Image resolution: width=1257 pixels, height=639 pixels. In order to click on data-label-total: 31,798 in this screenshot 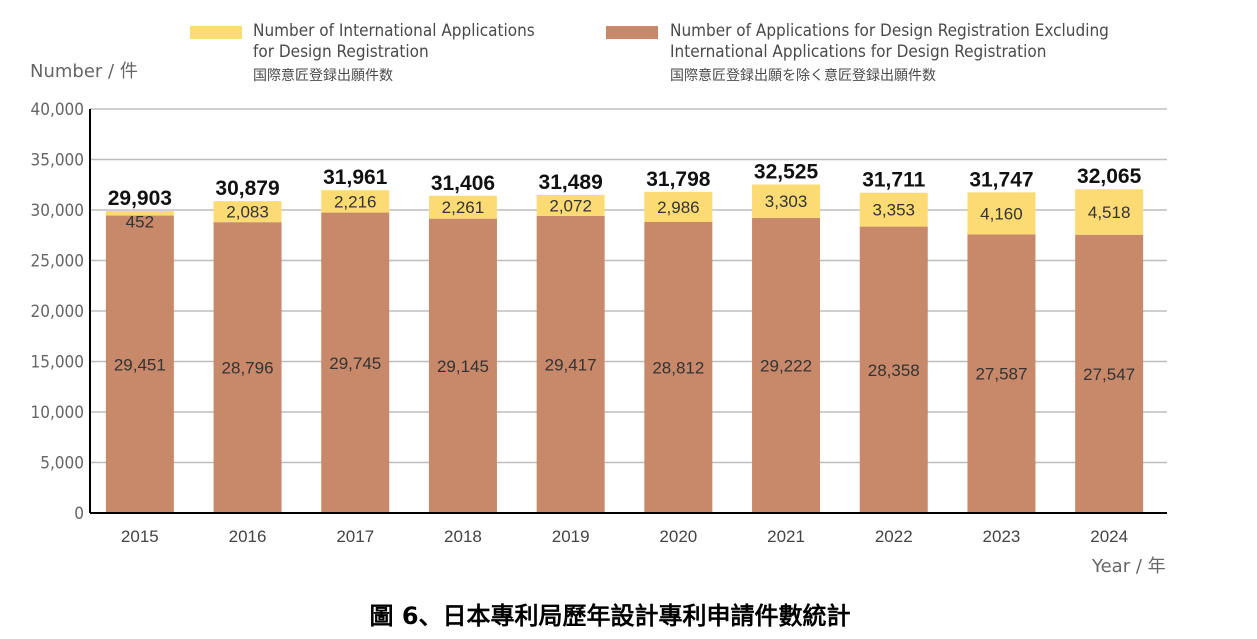, I will do `click(678, 179)`.